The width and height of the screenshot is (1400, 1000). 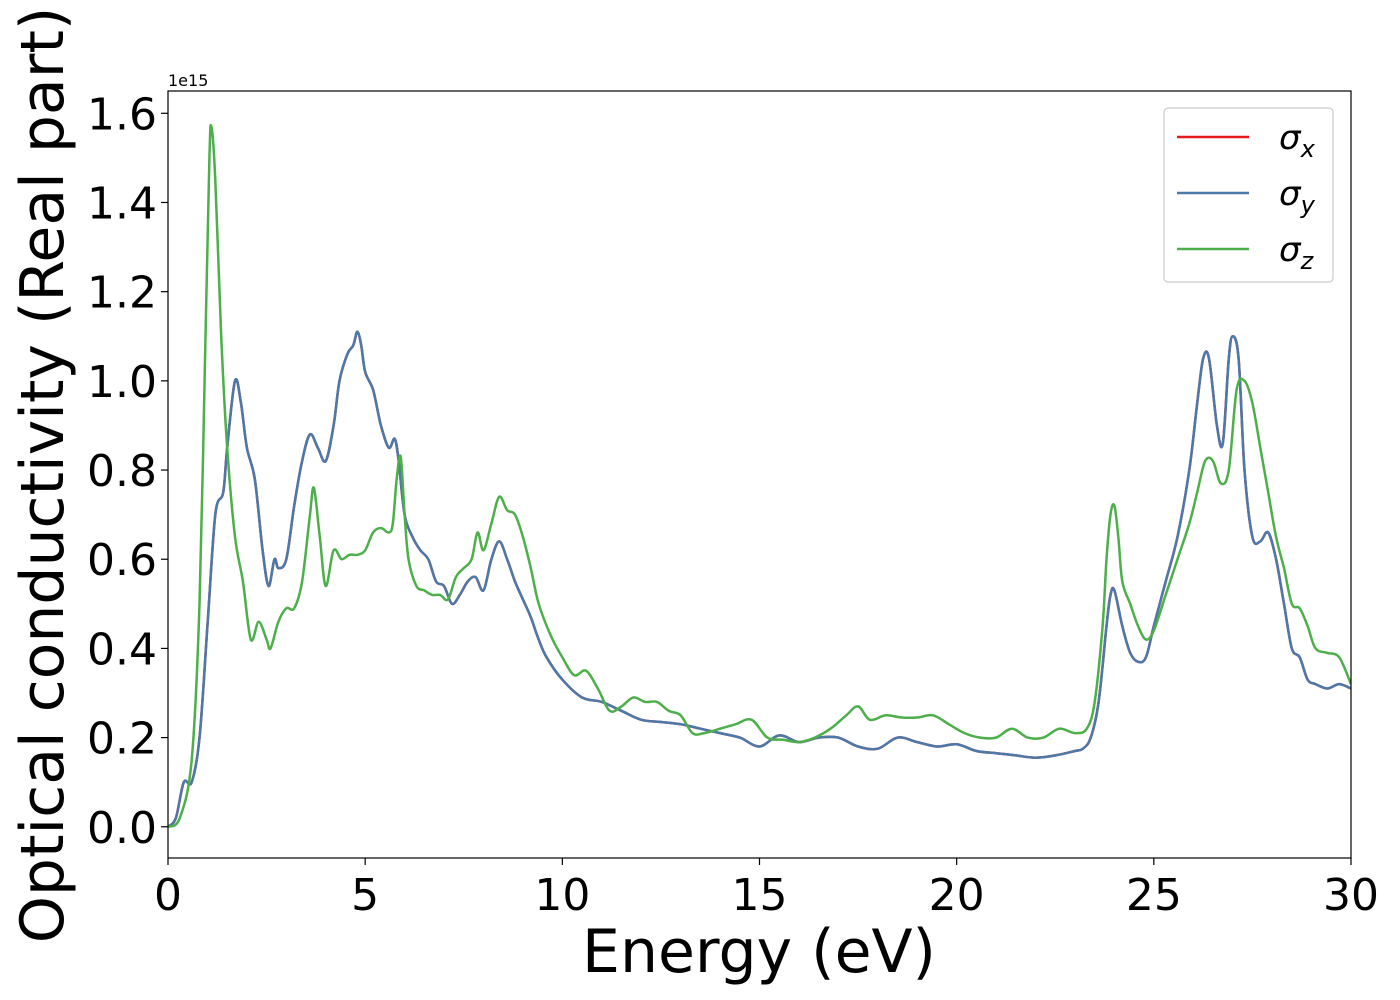 I want to click on y-tick-label: 0.6, so click(x=122, y=560).